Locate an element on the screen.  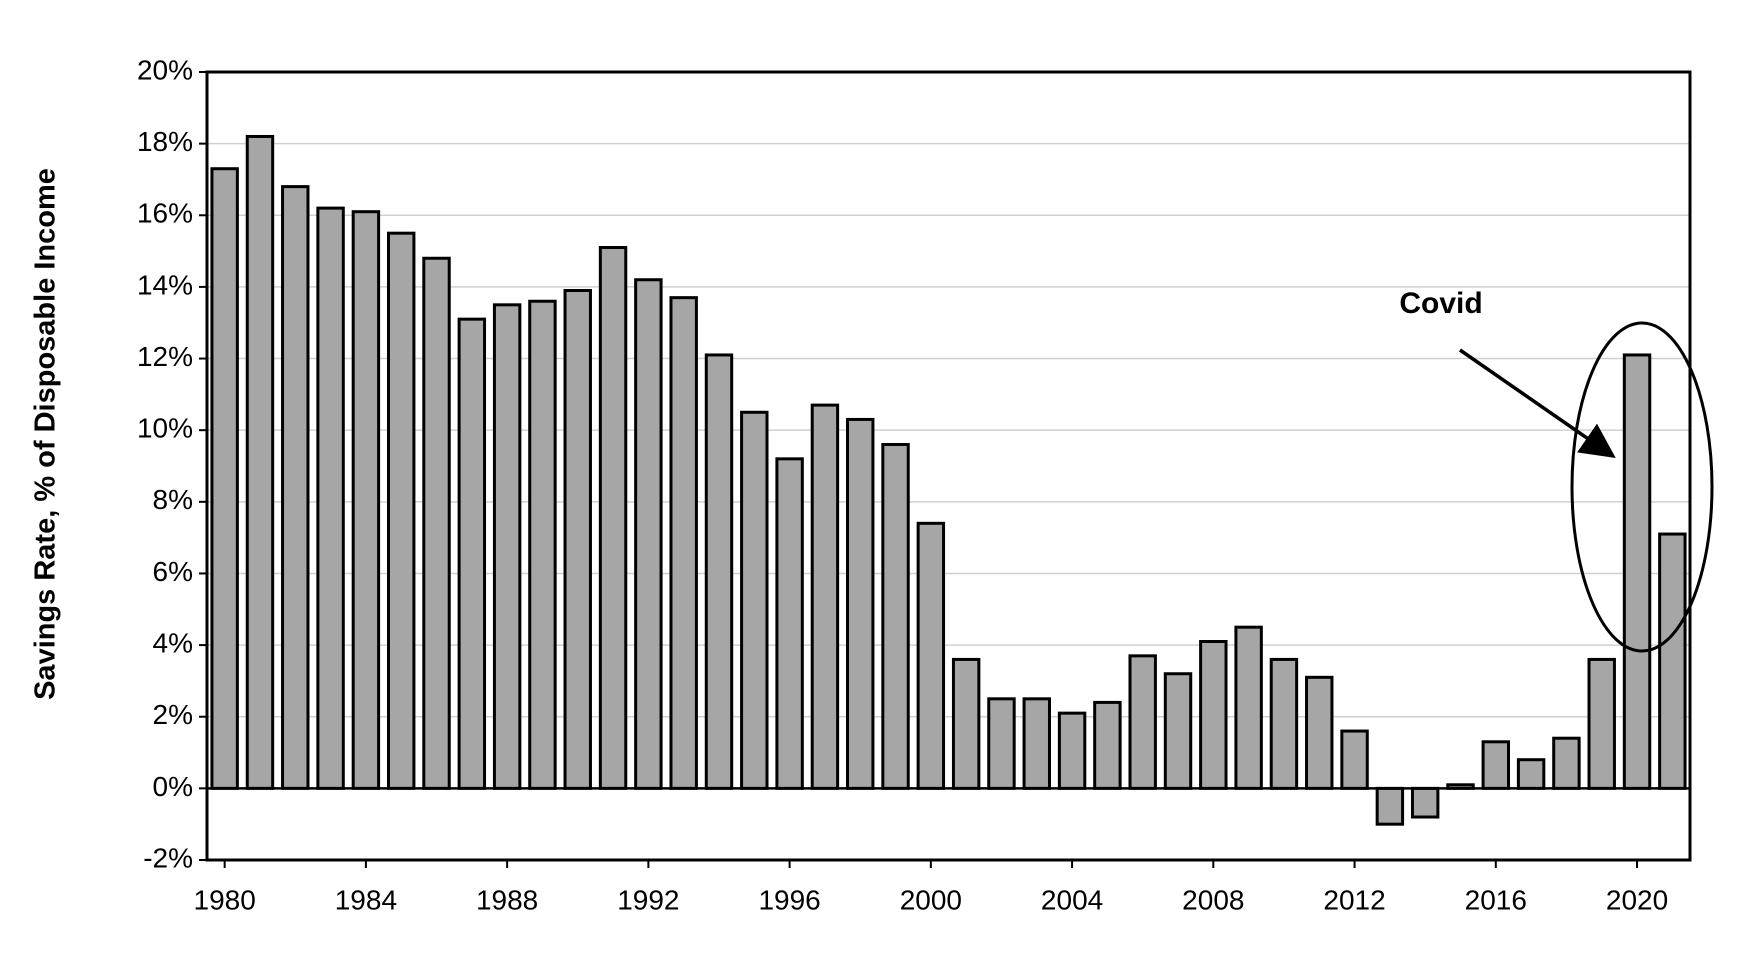
annotation-arrow is located at coordinates (1537, 403).